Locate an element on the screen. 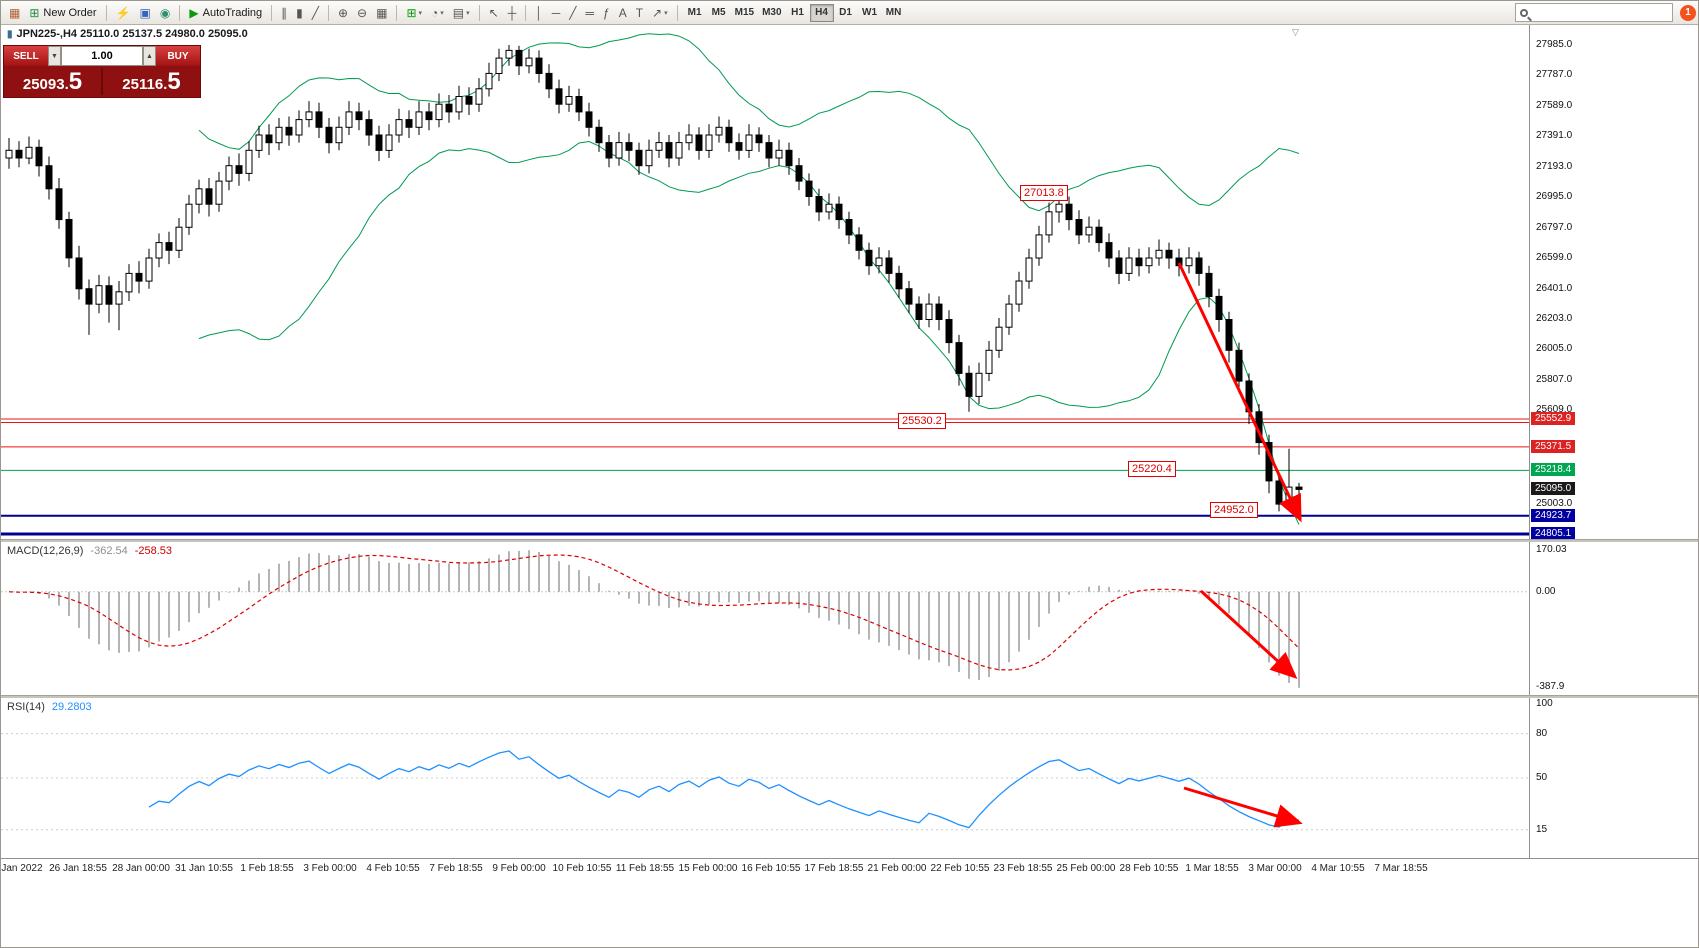 The image size is (1699, 948). price-axis-label: 27985.0 is located at coordinates (1554, 44).